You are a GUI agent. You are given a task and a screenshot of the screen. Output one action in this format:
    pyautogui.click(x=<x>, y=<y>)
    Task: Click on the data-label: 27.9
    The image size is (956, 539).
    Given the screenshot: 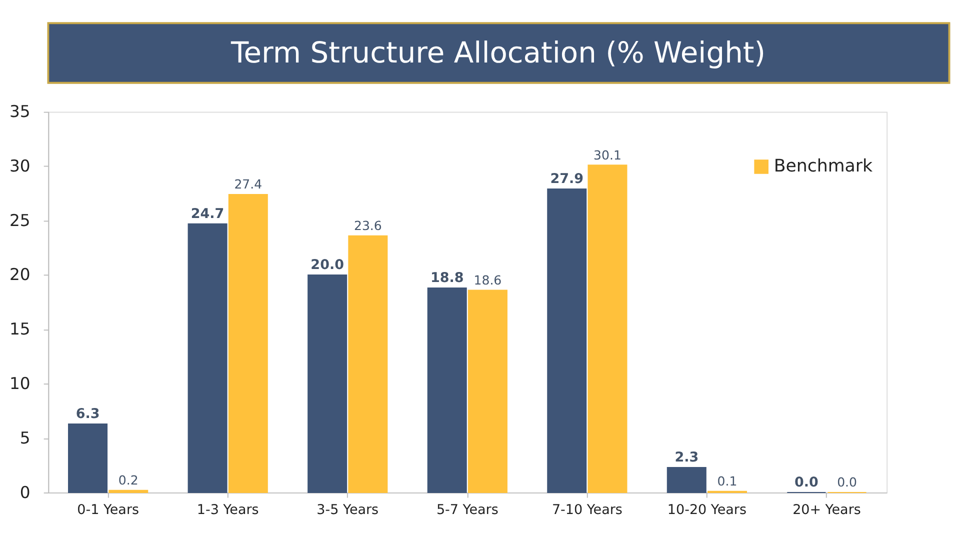 What is the action you would take?
    pyautogui.click(x=567, y=179)
    